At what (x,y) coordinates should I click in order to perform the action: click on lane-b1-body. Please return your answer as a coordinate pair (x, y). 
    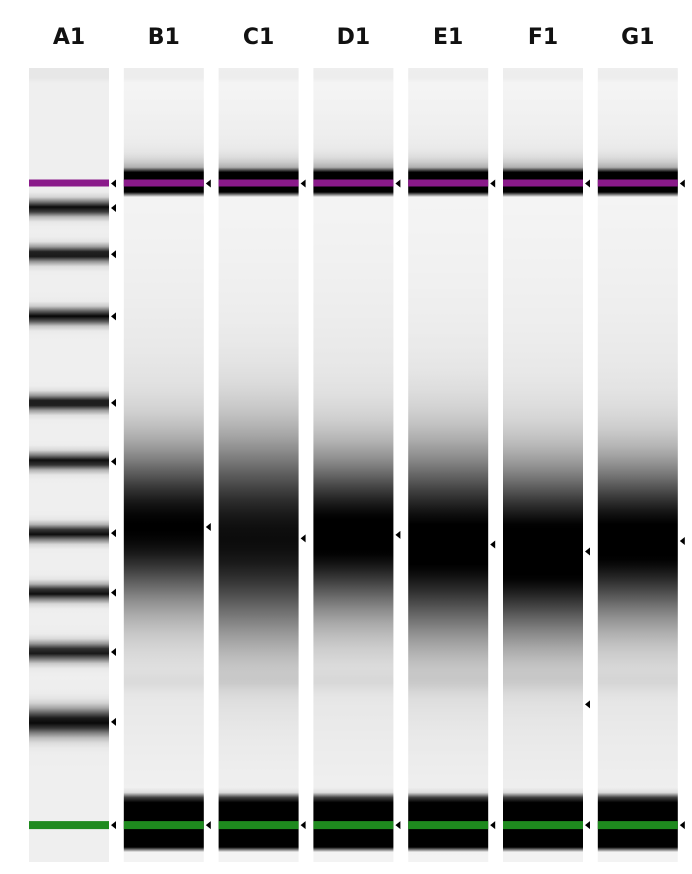
    Looking at the image, I should click on (163, 465).